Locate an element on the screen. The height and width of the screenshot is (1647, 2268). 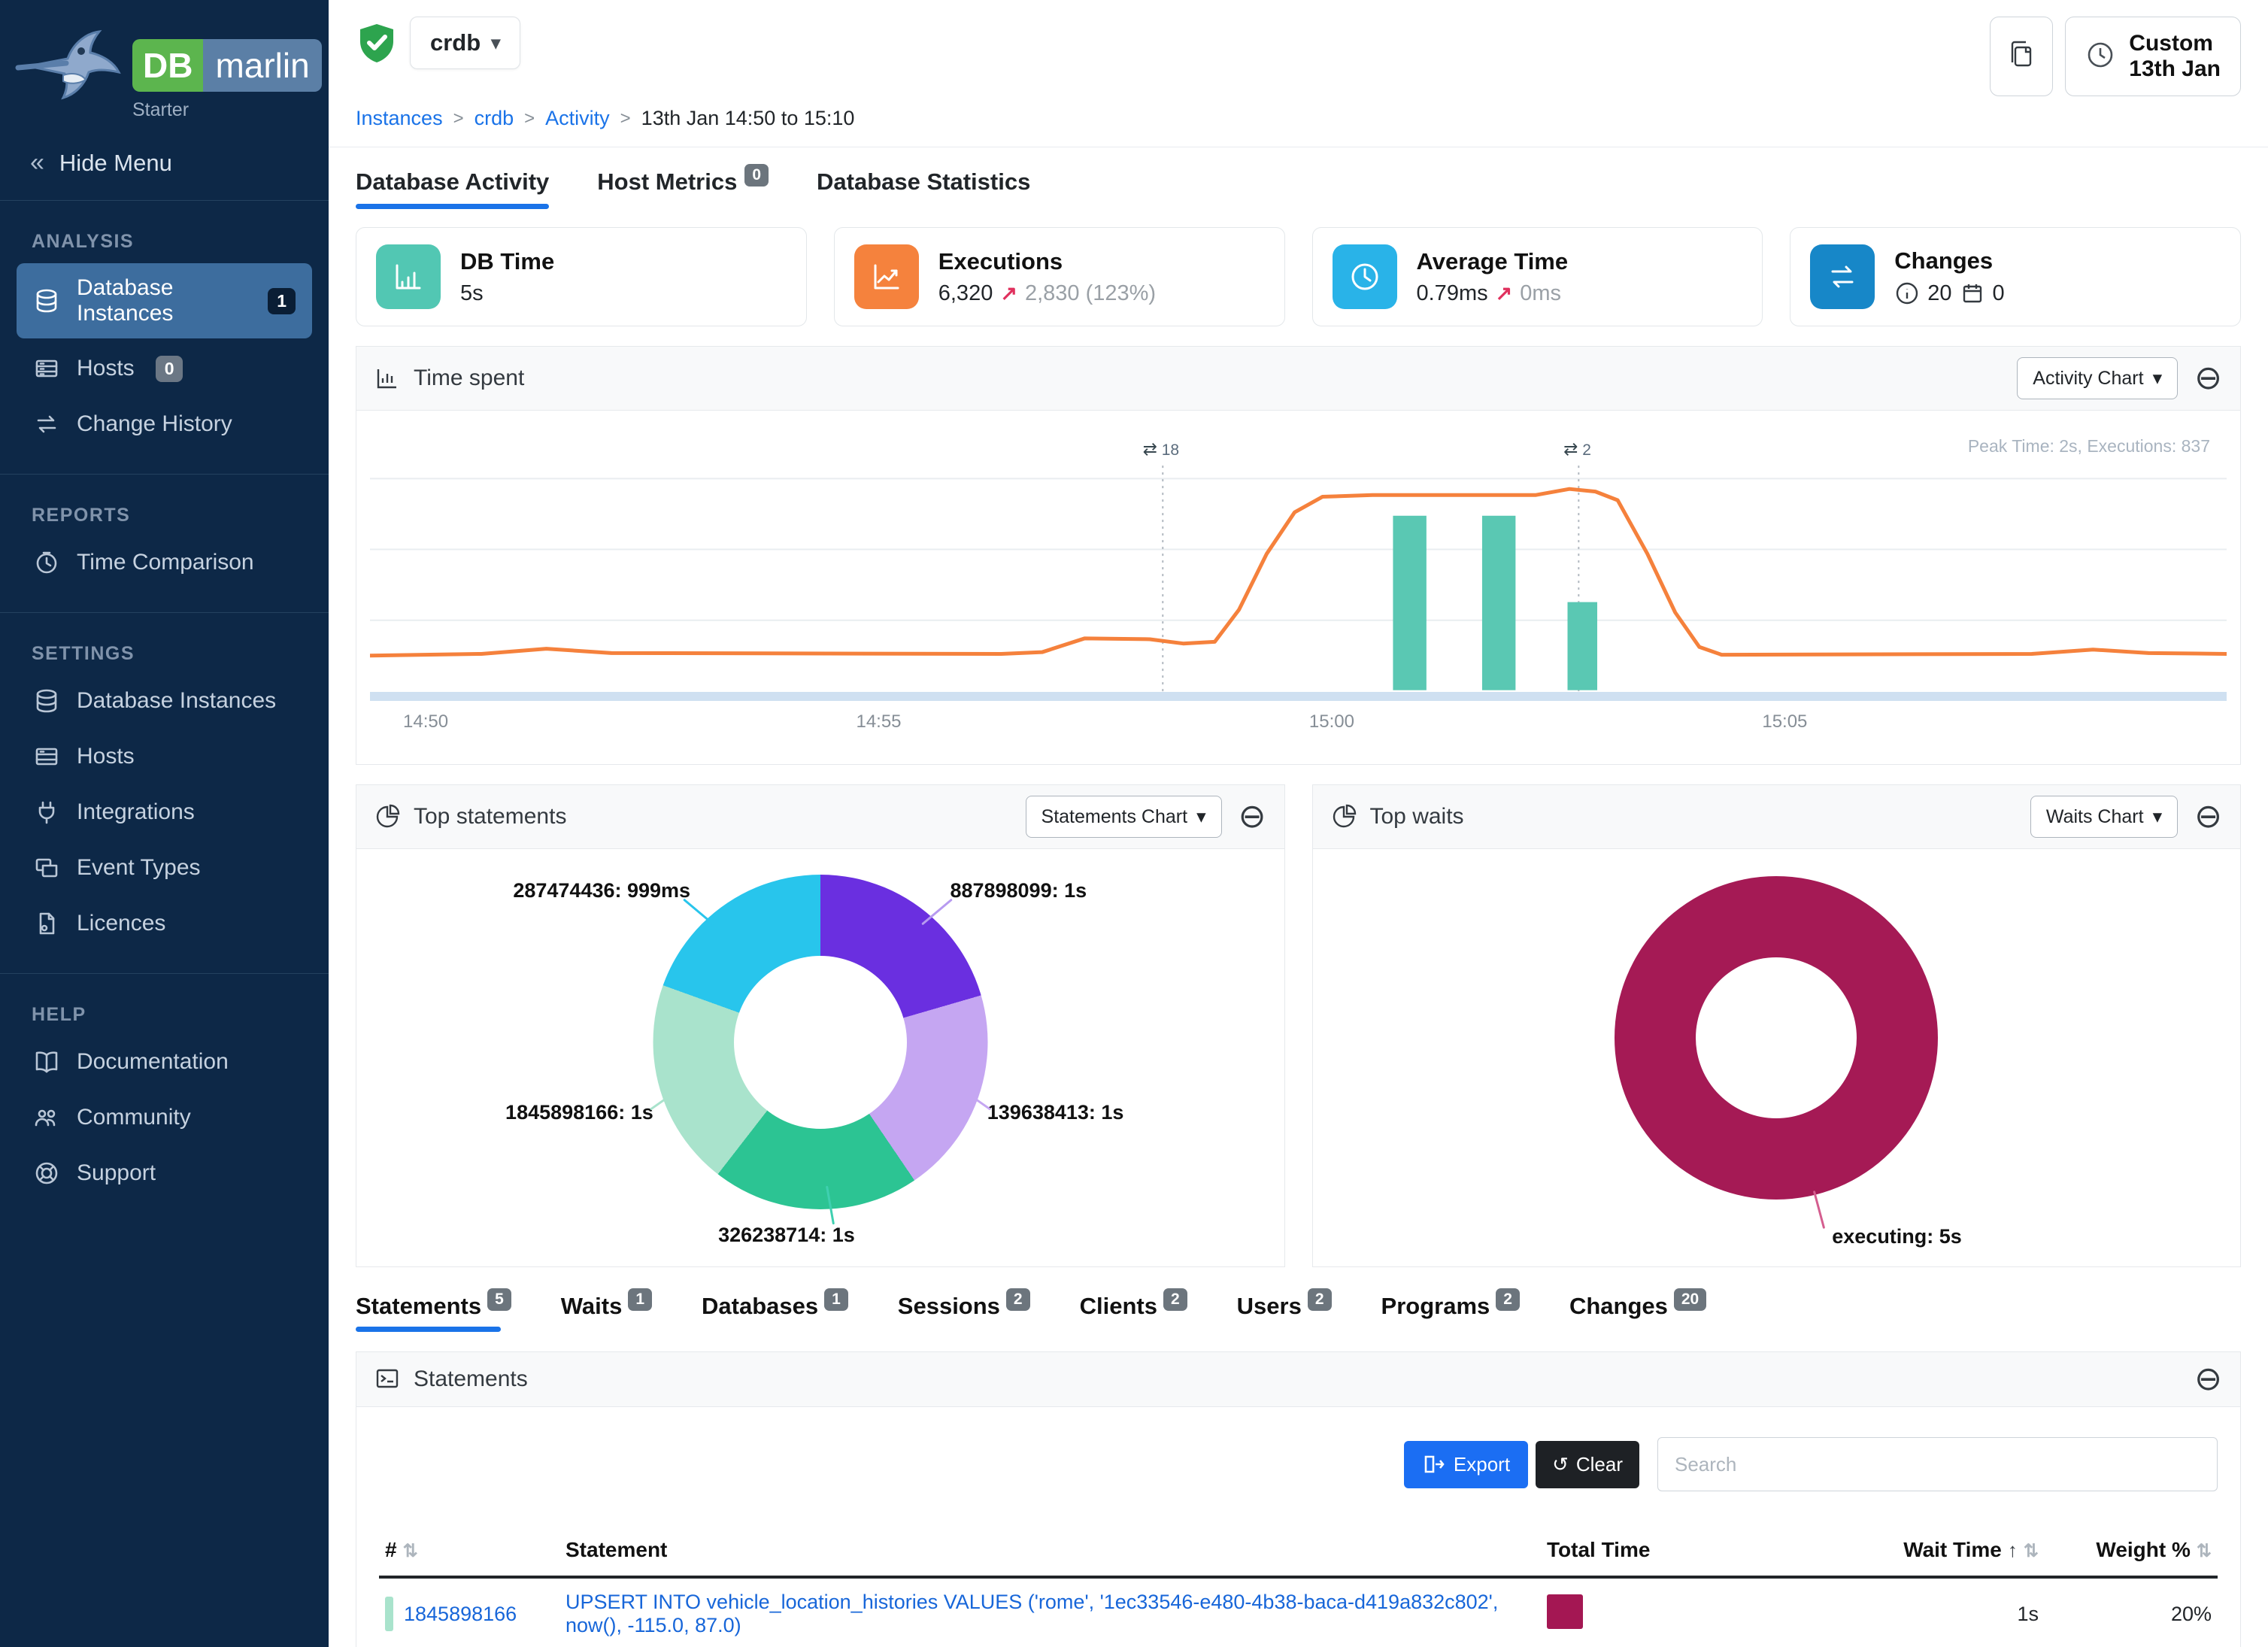
col-header-statement: Statement is located at coordinates (1050, 1551).